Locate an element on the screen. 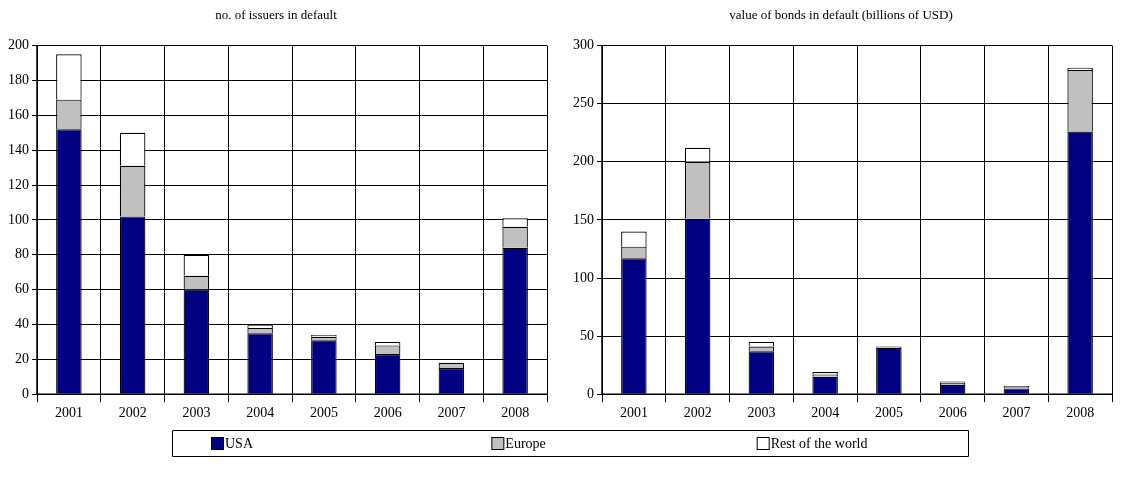 The image size is (1130, 481). y-tick-label: 120 is located at coordinates (18, 184).